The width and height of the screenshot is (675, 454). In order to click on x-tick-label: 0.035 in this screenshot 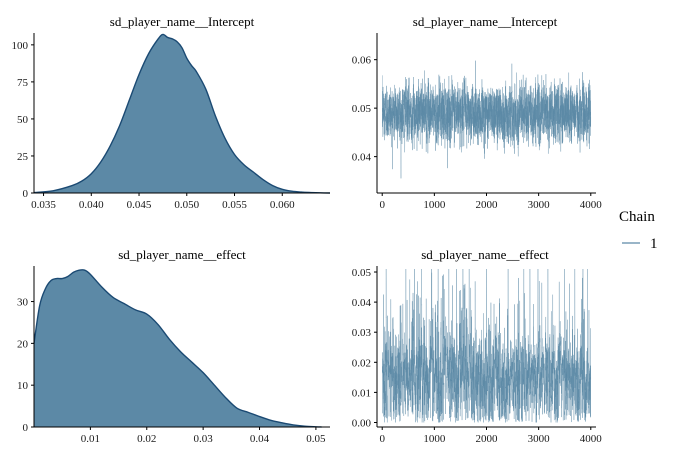, I will do `click(43, 205)`.